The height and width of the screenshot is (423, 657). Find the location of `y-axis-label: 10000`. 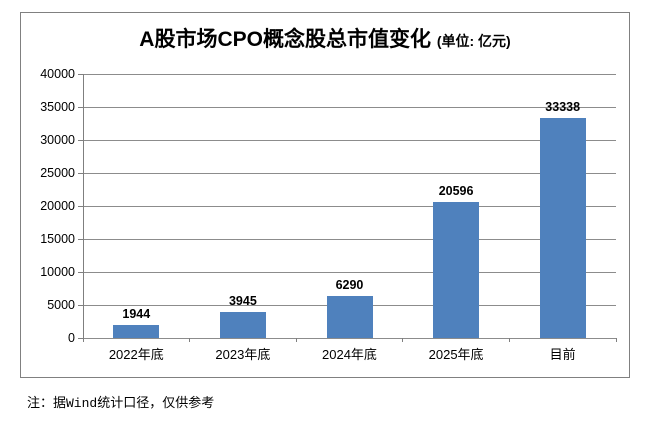

y-axis-label: 10000 is located at coordinates (57, 272).